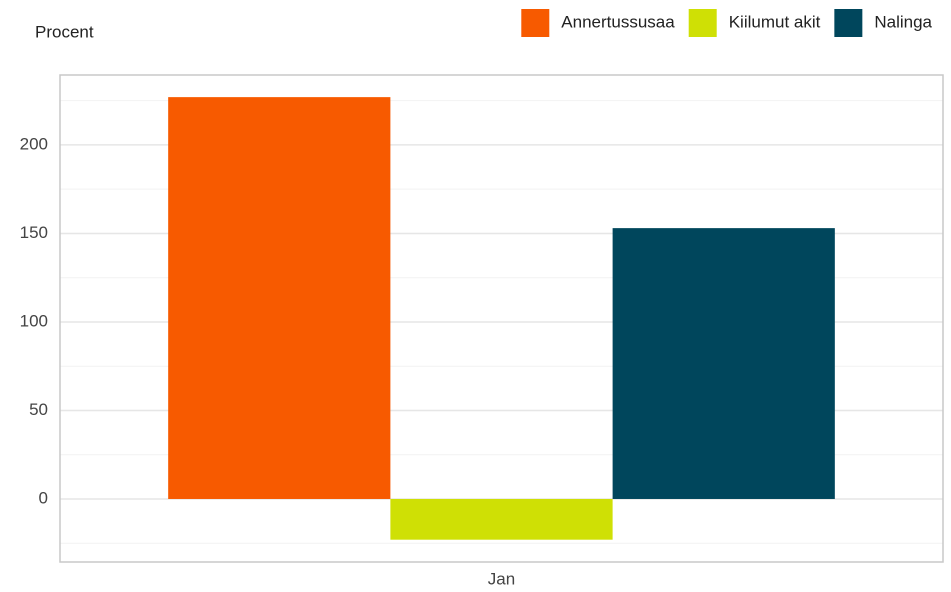  What do you see at coordinates (903, 21) in the screenshot?
I see `legend-label: Nalinga` at bounding box center [903, 21].